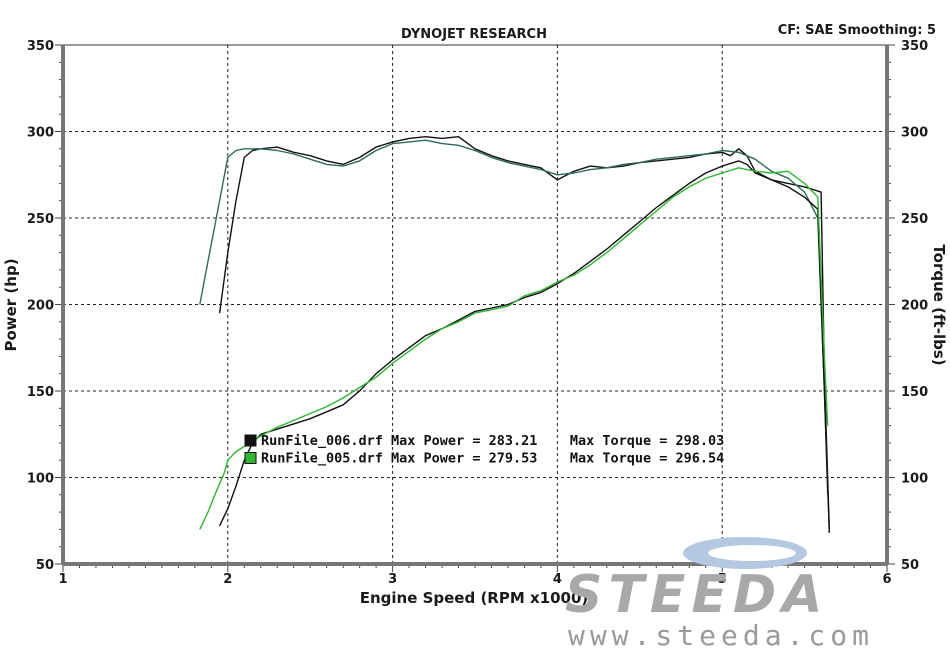  I want to click on chart-header-right: CF: SAE Smoothing: 5, so click(857, 30).